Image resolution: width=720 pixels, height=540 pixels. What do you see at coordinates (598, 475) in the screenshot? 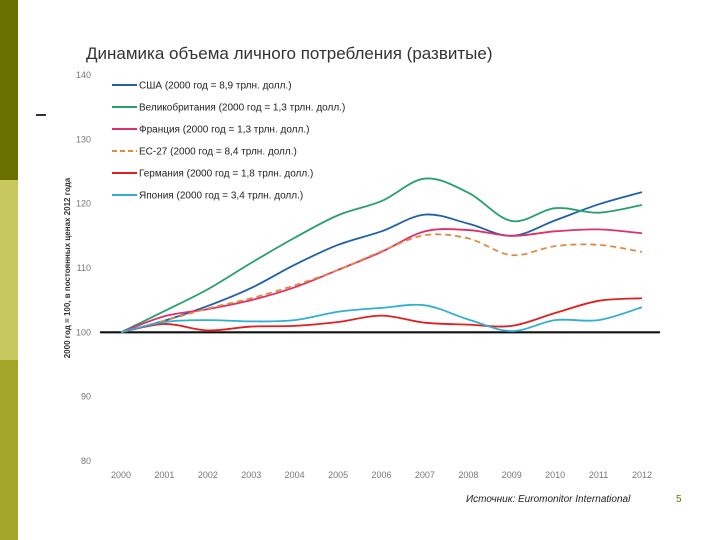
I see `x-tick-label: 2011` at bounding box center [598, 475].